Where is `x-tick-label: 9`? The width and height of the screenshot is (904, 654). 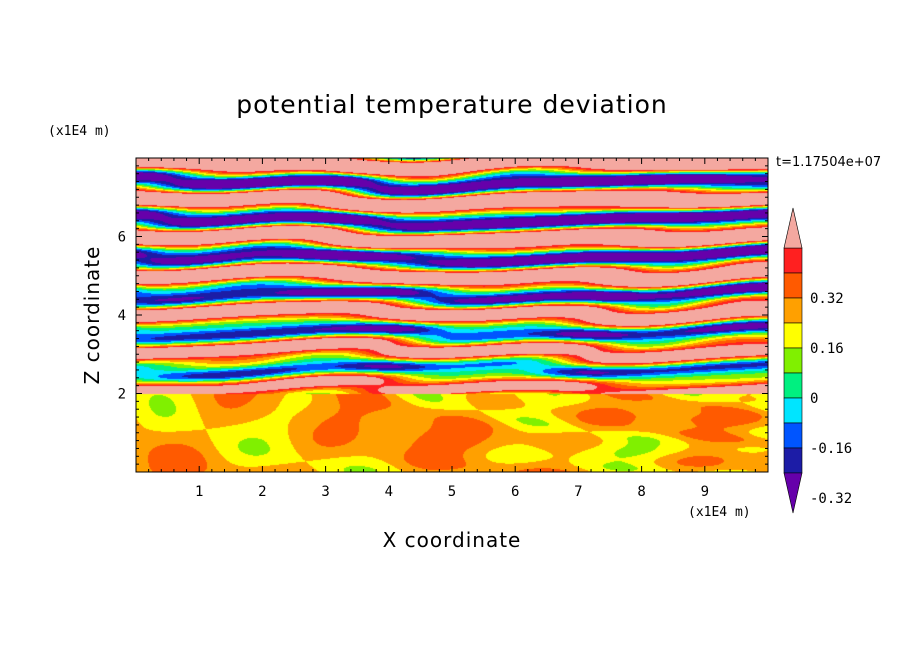 x-tick-label: 9 is located at coordinates (705, 492).